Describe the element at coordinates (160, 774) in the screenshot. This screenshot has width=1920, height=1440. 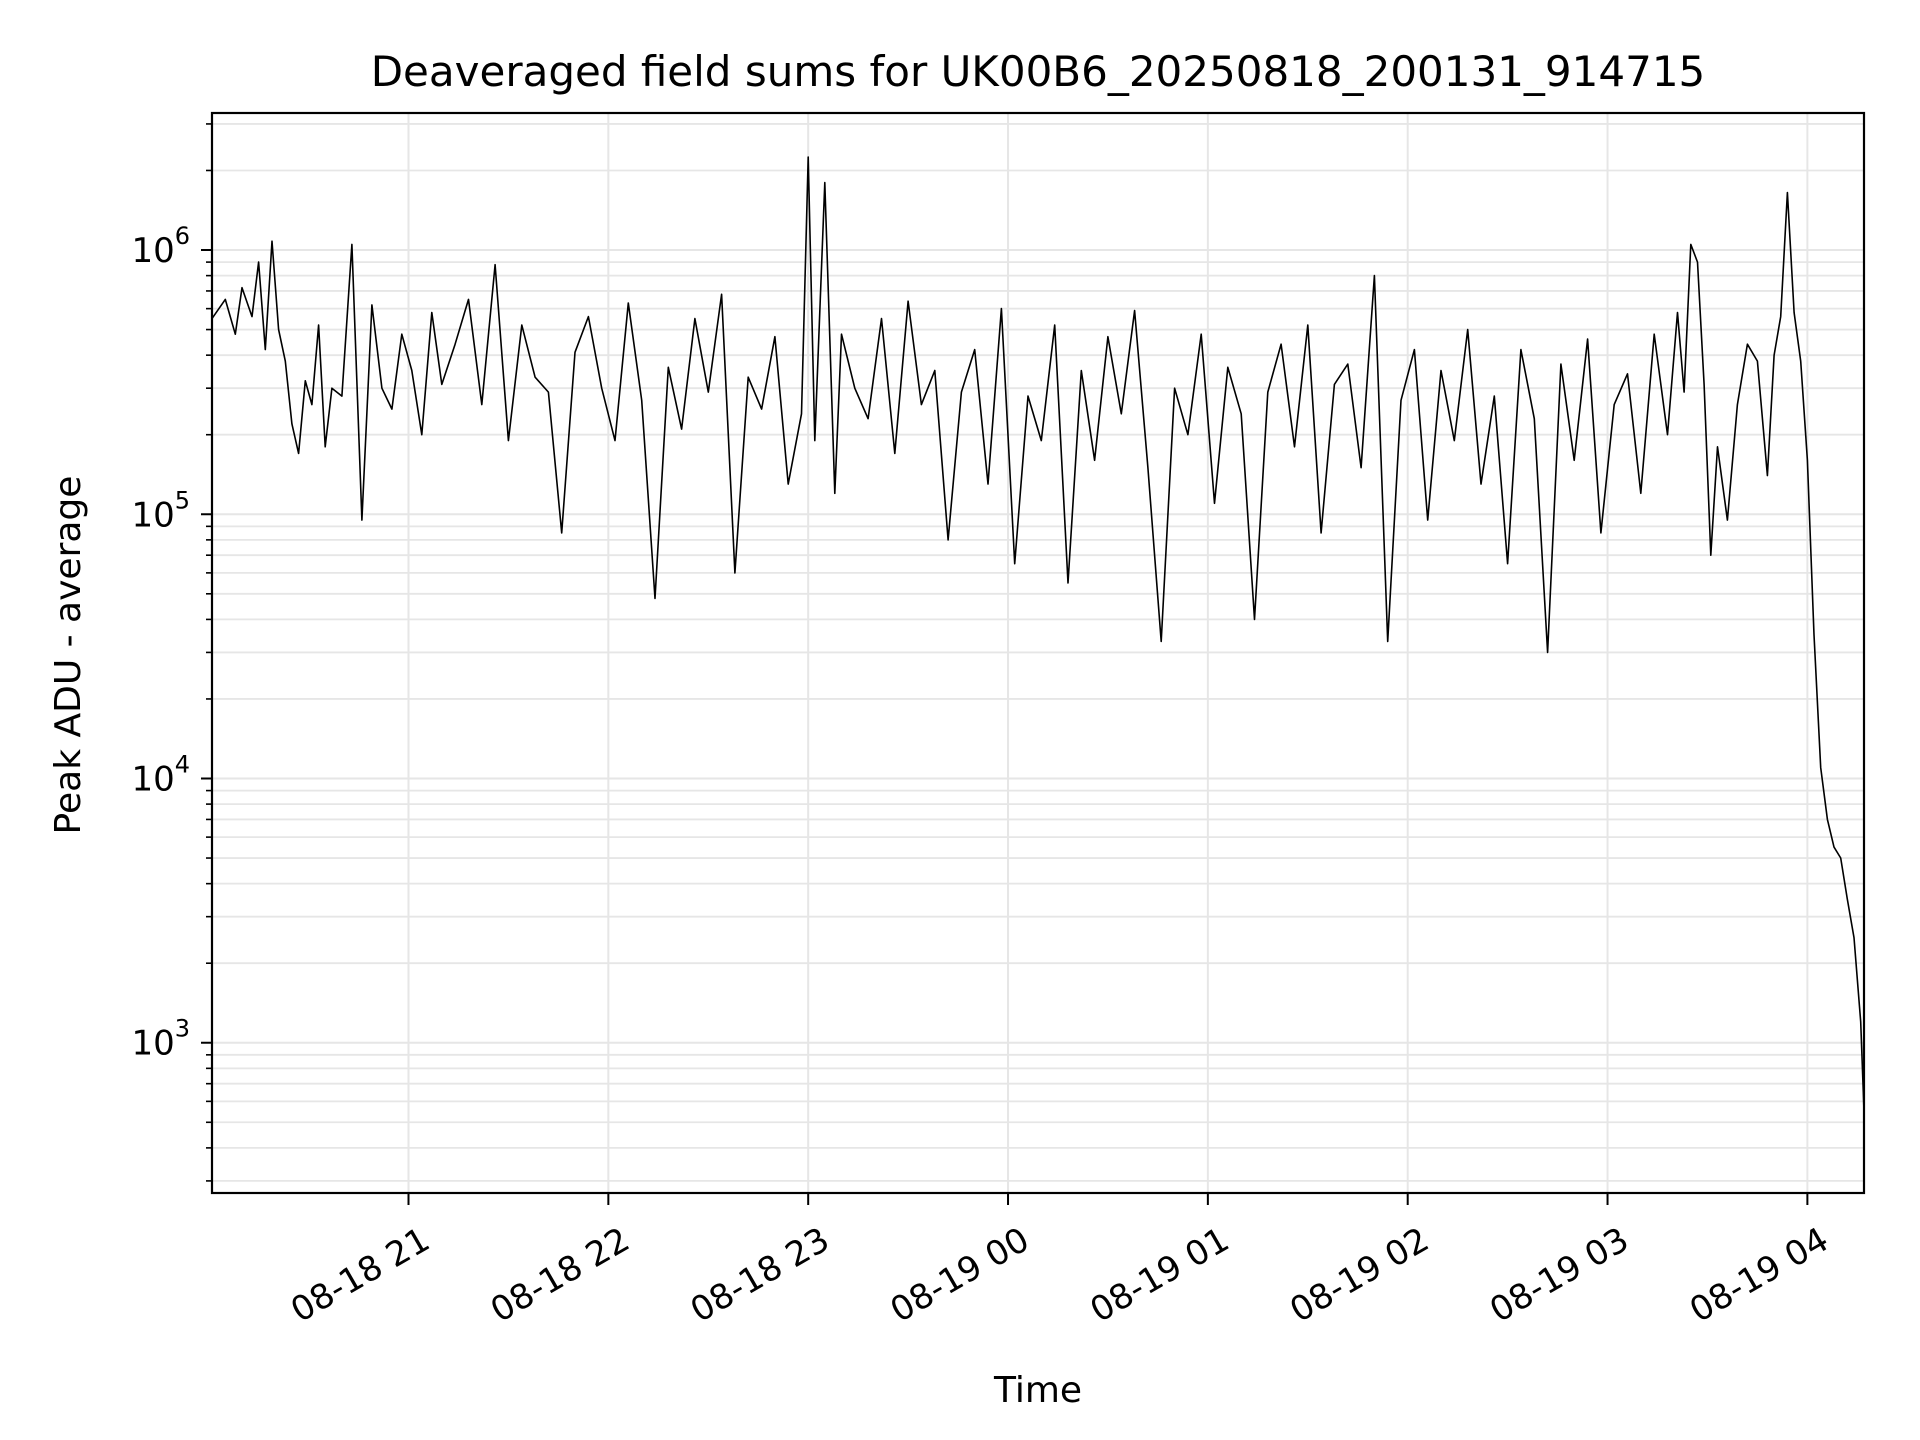
I see `y-tick-label: 10⁴` at that location.